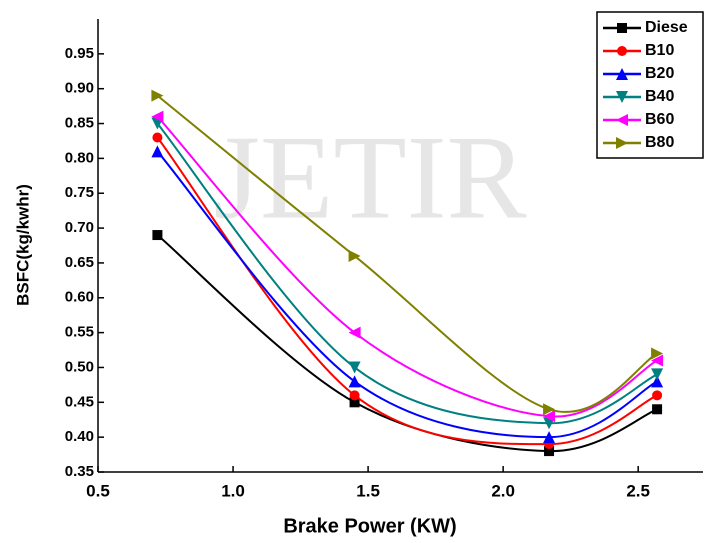 The height and width of the screenshot is (543, 705). What do you see at coordinates (659, 119) in the screenshot?
I see `legend-label: B60` at bounding box center [659, 119].